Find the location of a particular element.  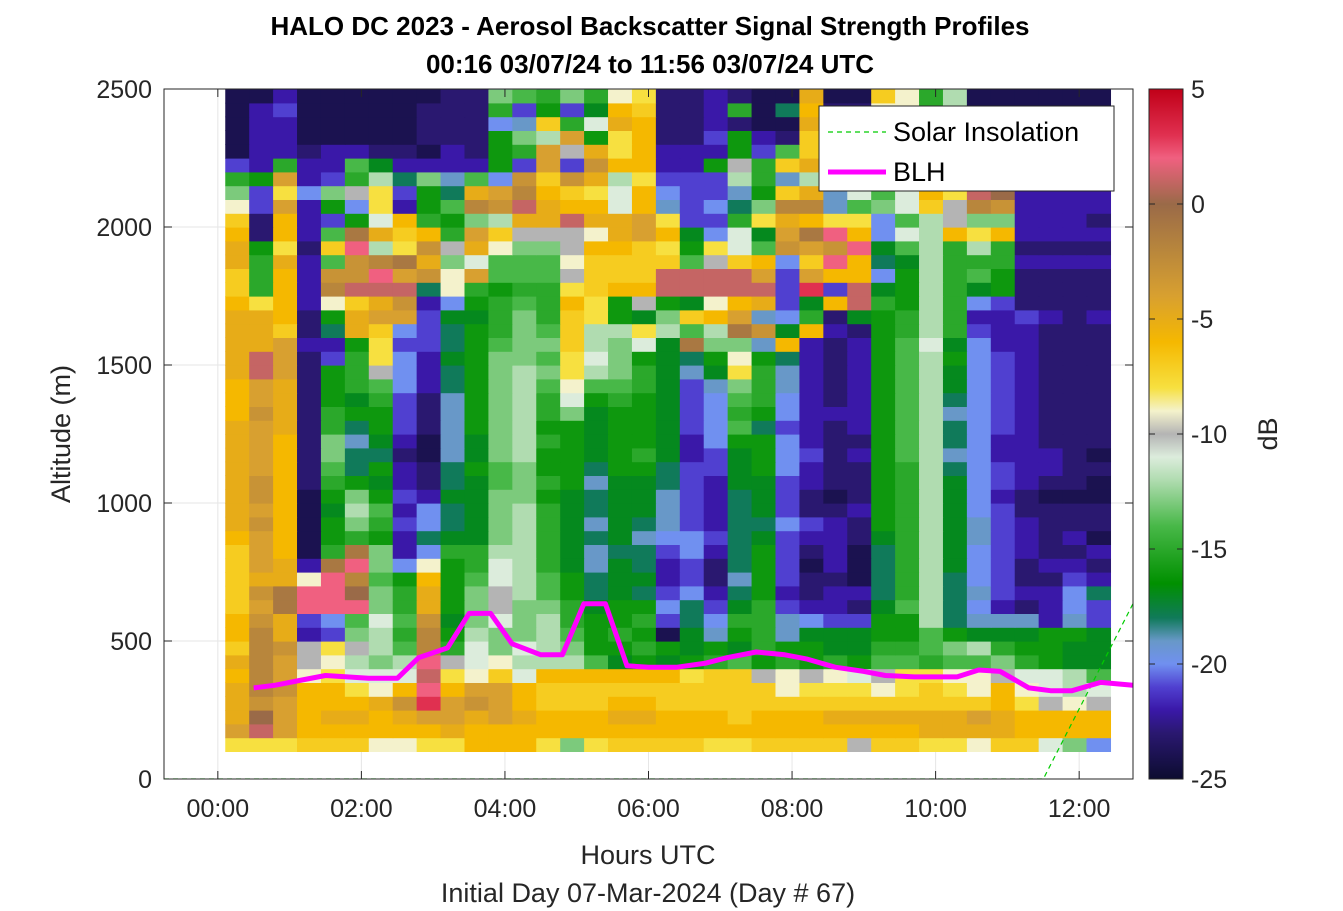

colorbar-label: dB is located at coordinates (1268, 433).